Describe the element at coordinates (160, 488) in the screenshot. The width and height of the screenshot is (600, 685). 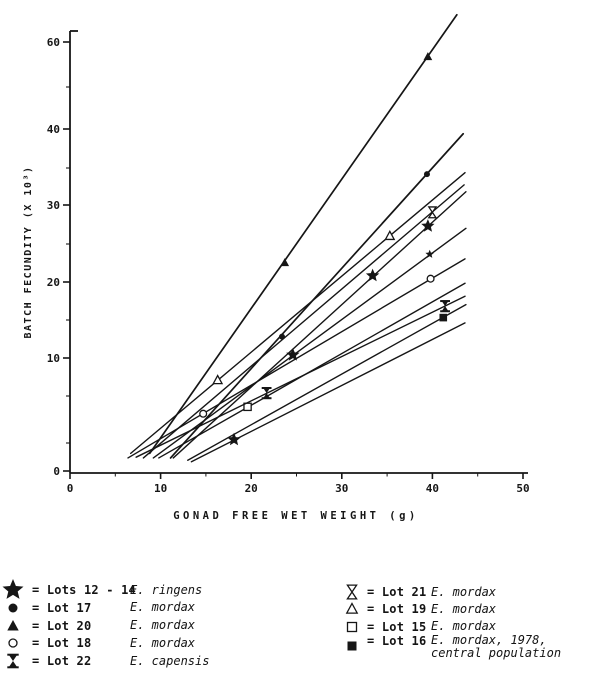
I see `x-tick-label: 10` at that location.